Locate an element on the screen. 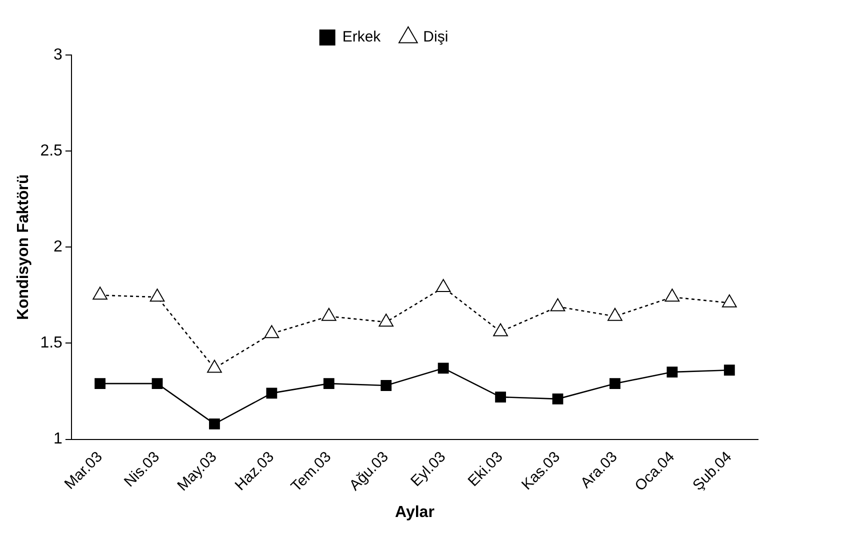 This screenshot has width=848, height=536. y-axis-title: Kondisyon Faktörü is located at coordinates (23, 247).